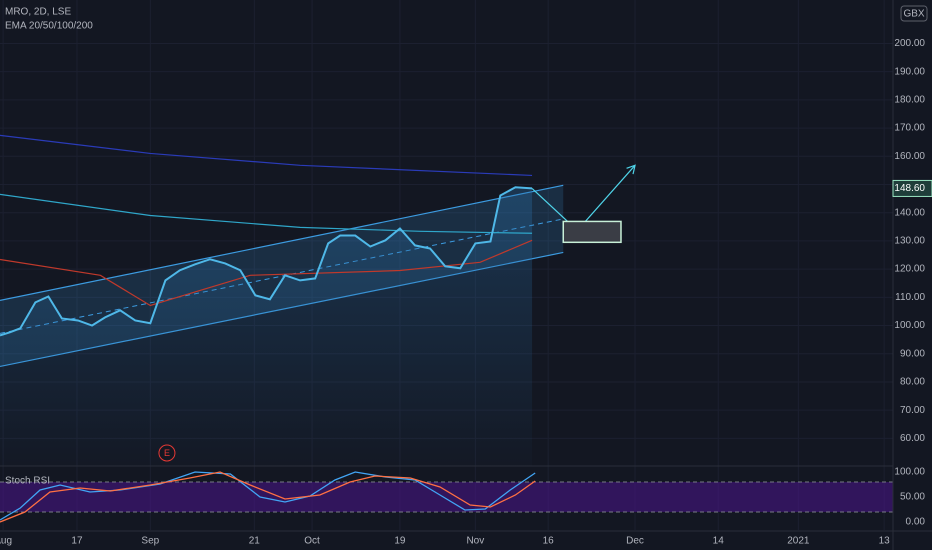 This screenshot has width=932, height=550. Describe the element at coordinates (49, 26) in the screenshot. I see `indicator-label: EMA 20/50/100/200` at that location.